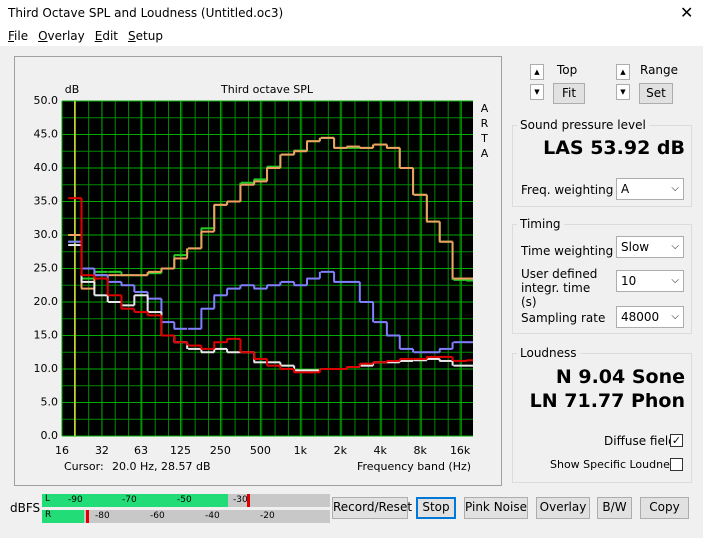 The width and height of the screenshot is (703, 538). I want to click on x-axis-label: Frequency band (Hz), so click(414, 466).